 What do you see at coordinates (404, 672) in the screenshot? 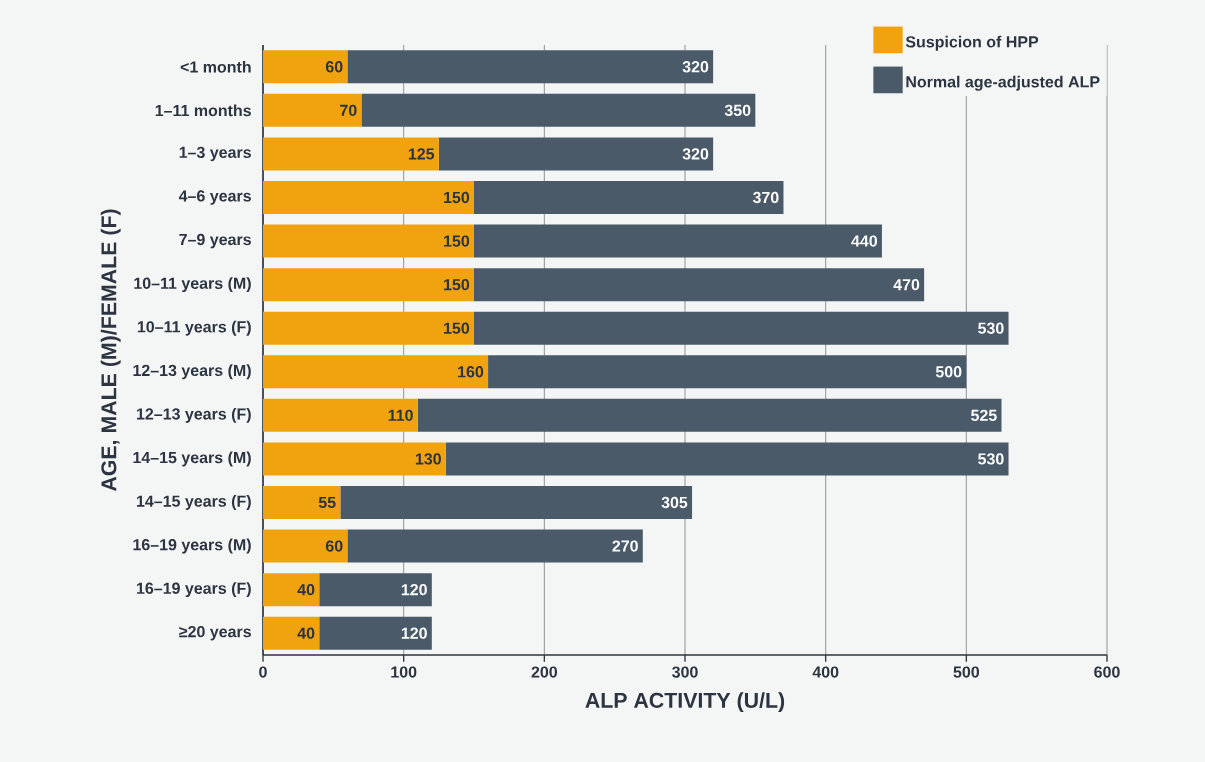
I see `x-tick-label: 100` at bounding box center [404, 672].